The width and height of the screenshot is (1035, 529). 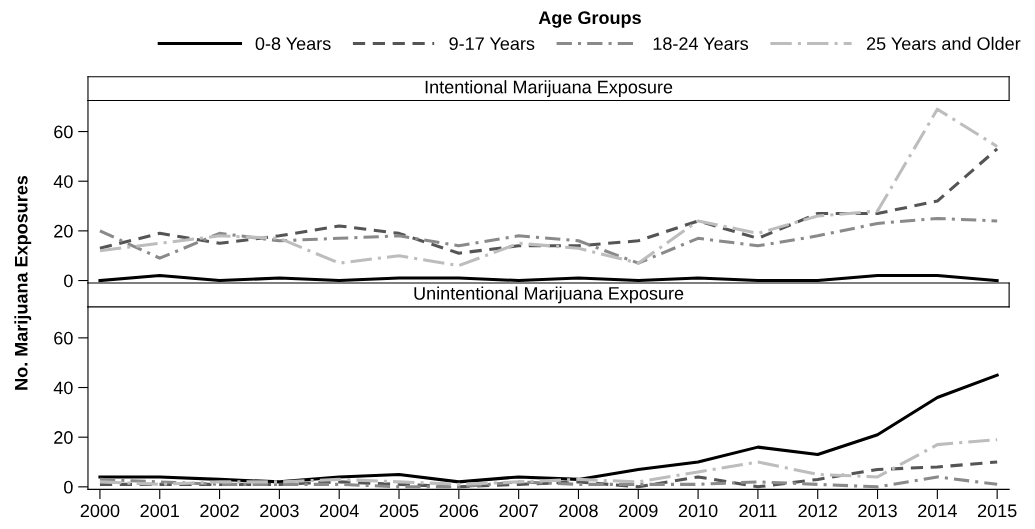 I want to click on x-tick-label: 2000, so click(x=100, y=511).